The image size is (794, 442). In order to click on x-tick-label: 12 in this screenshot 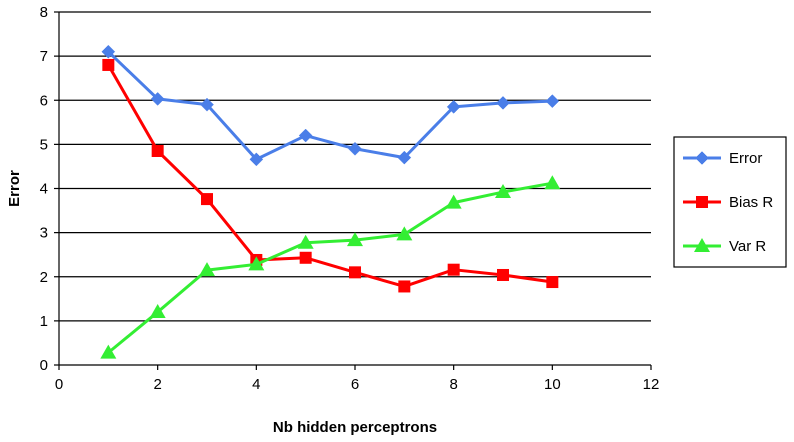, I will do `click(651, 384)`.